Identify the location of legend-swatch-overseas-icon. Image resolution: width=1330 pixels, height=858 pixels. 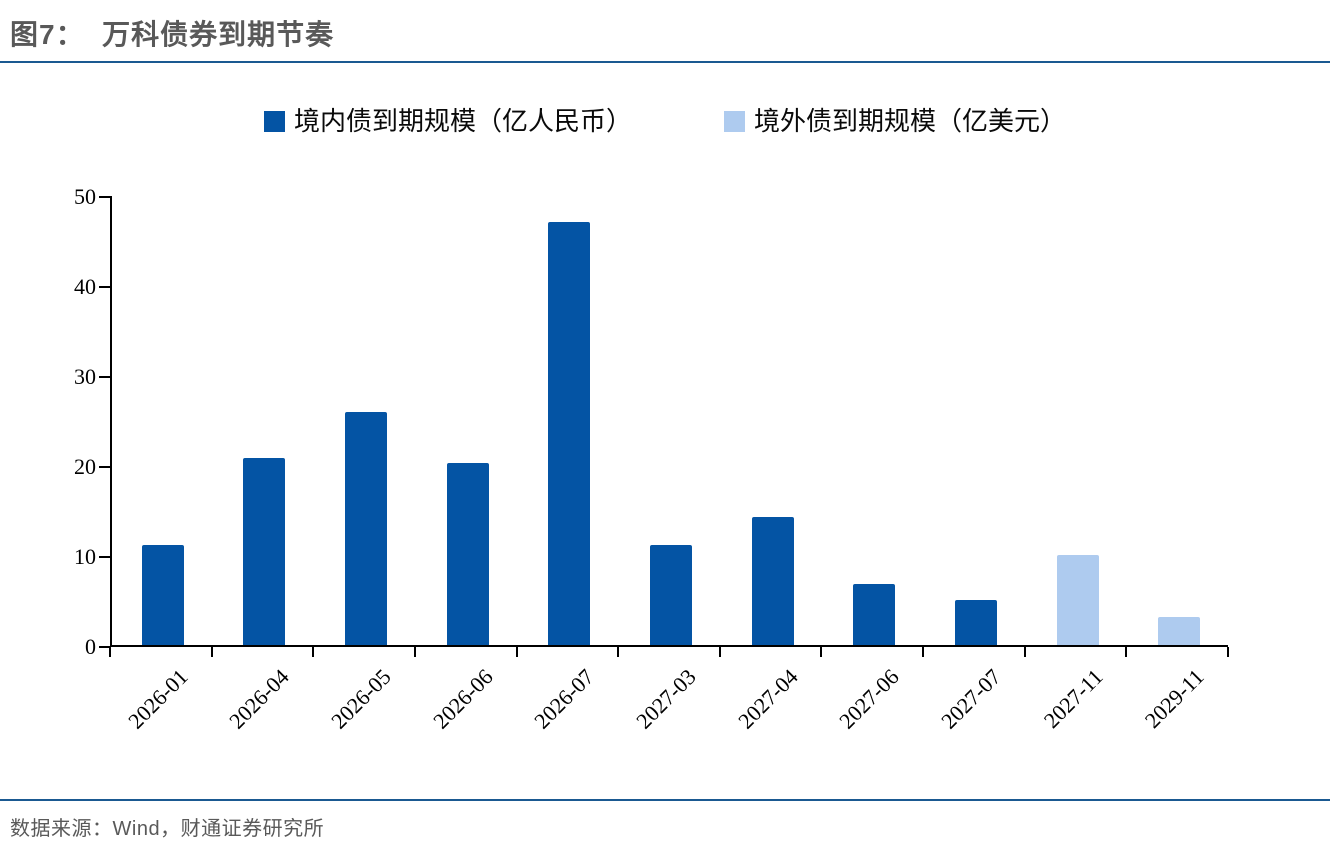
(734, 122).